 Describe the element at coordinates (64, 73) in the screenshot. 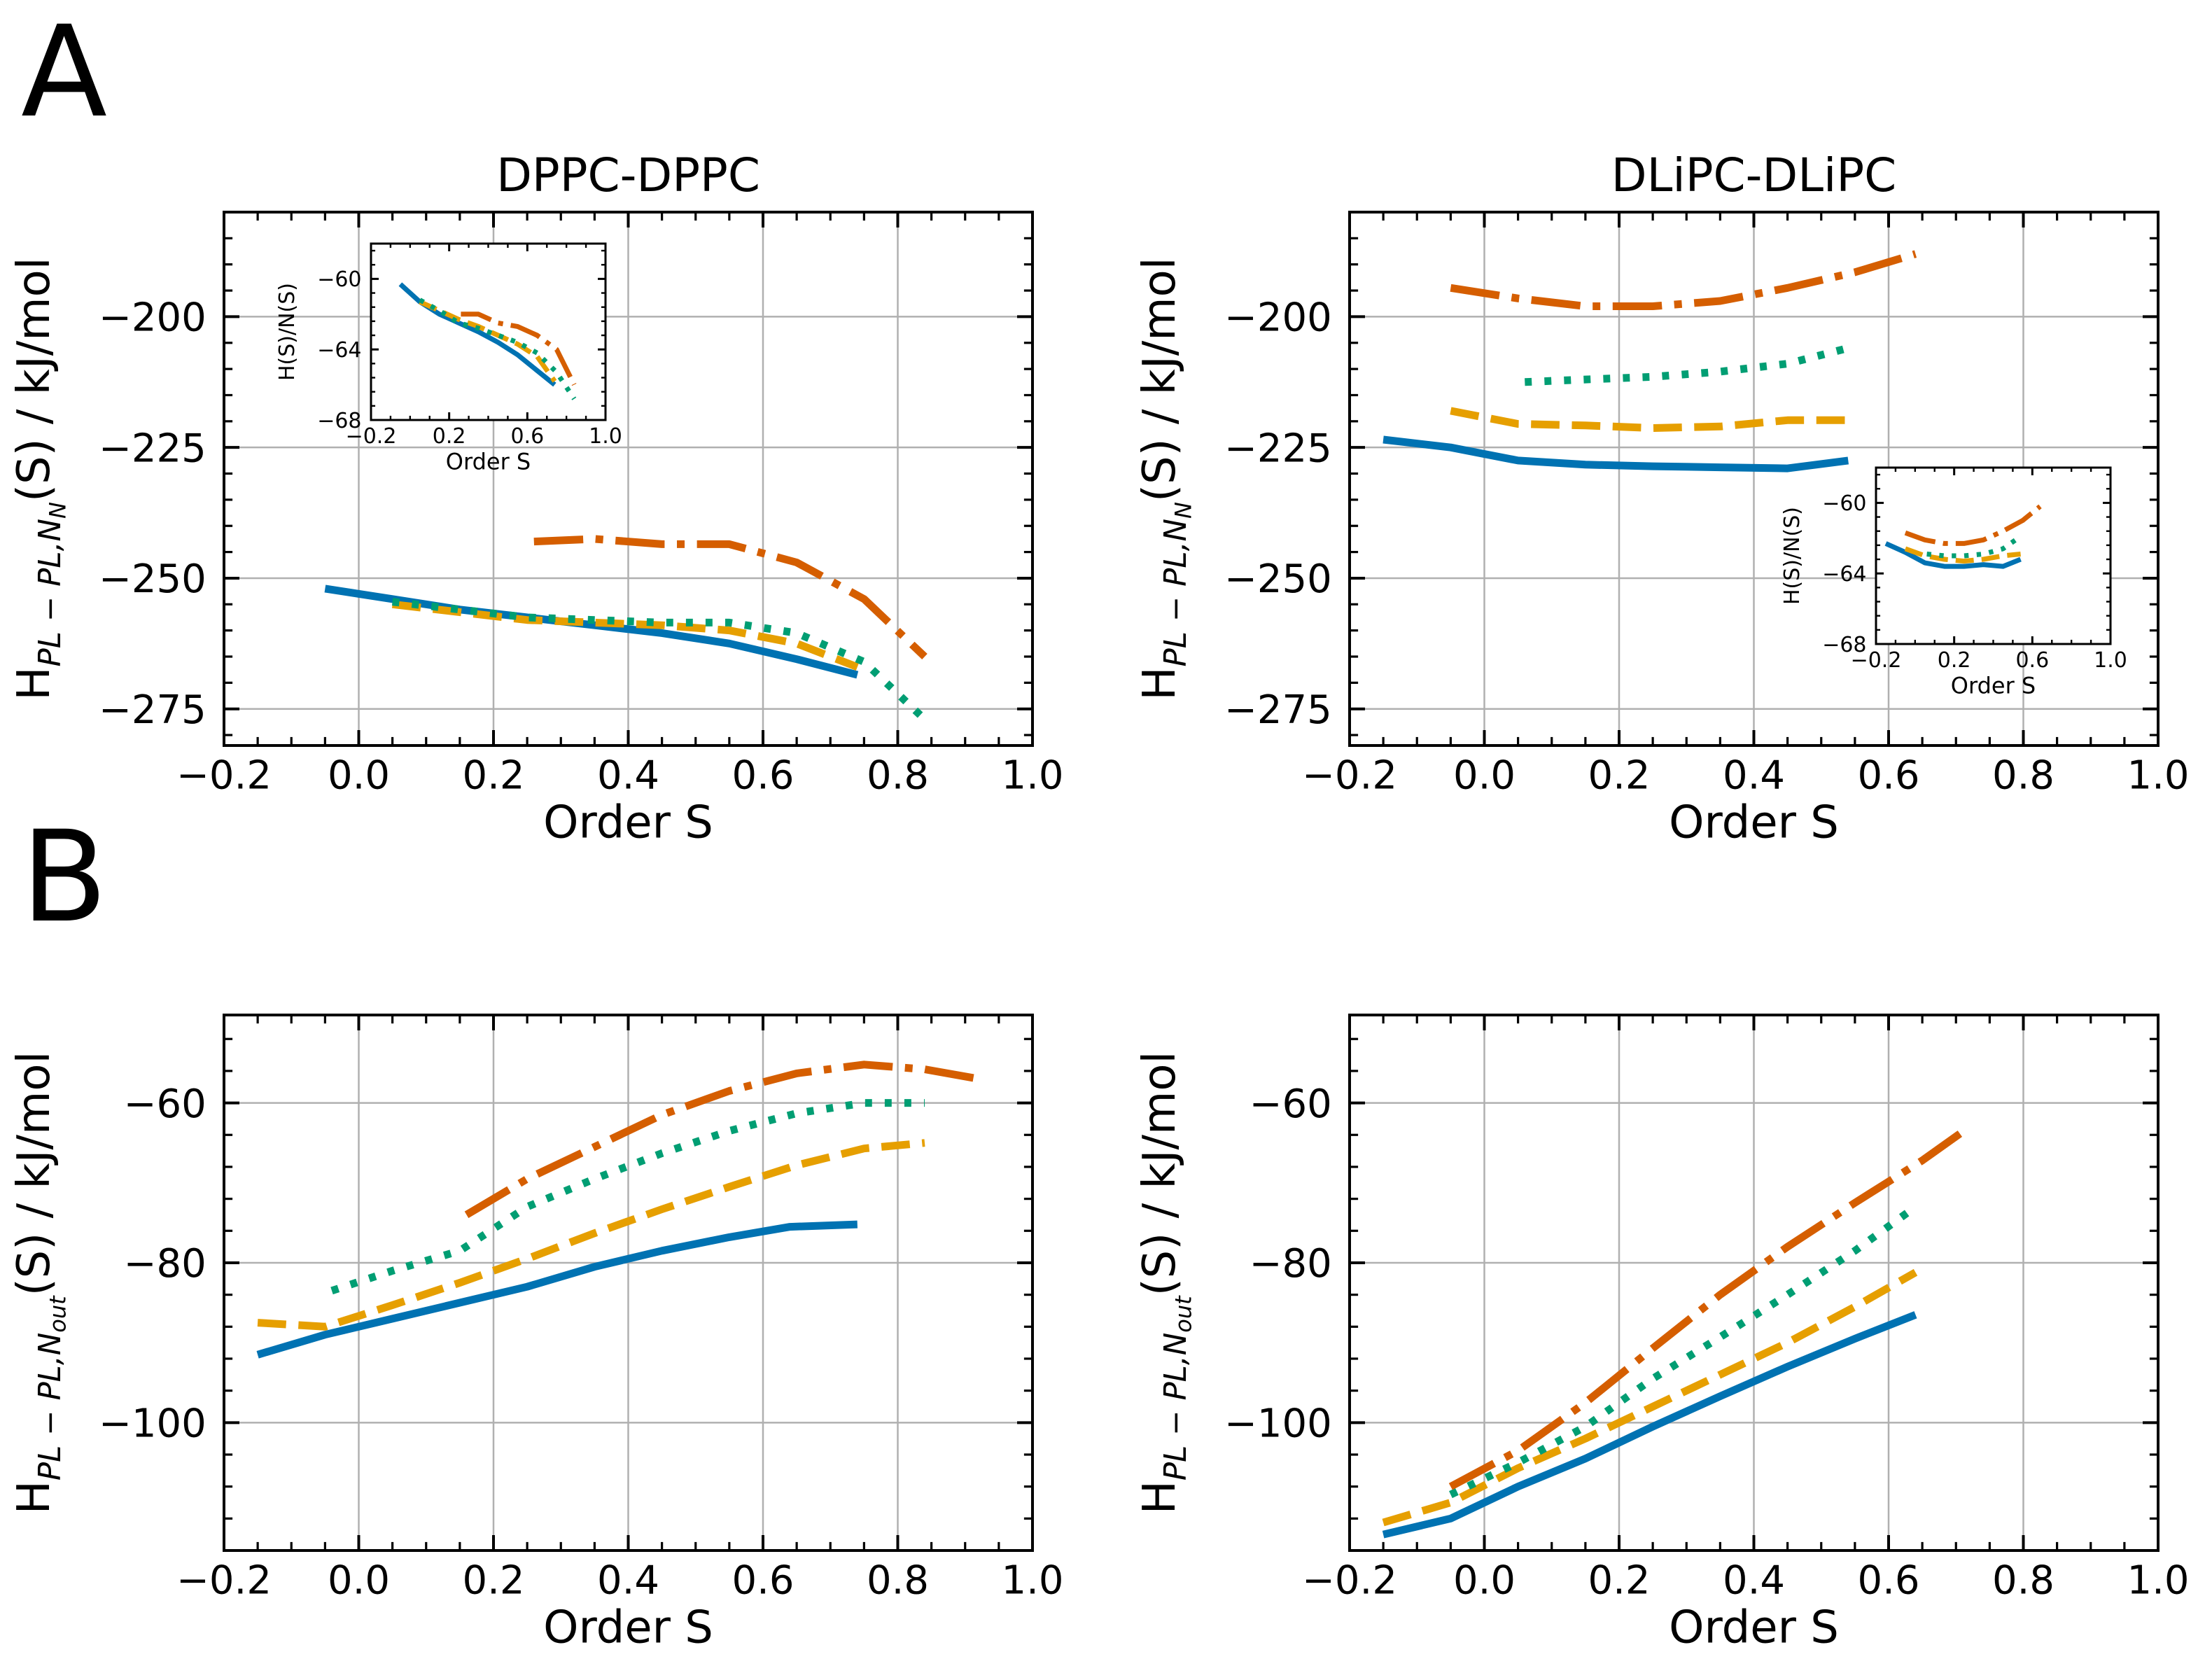

I see `panel-label-a-text: A` at that location.